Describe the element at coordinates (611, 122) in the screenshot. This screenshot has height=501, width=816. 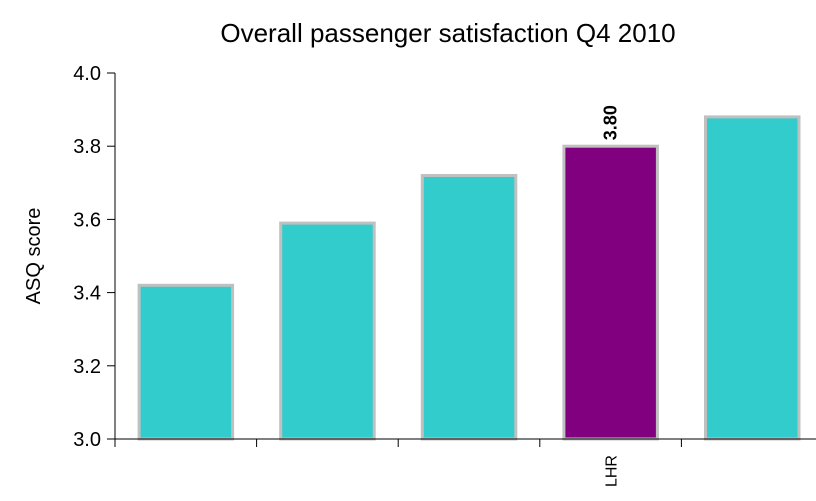
I see `data-label: 3.80` at that location.